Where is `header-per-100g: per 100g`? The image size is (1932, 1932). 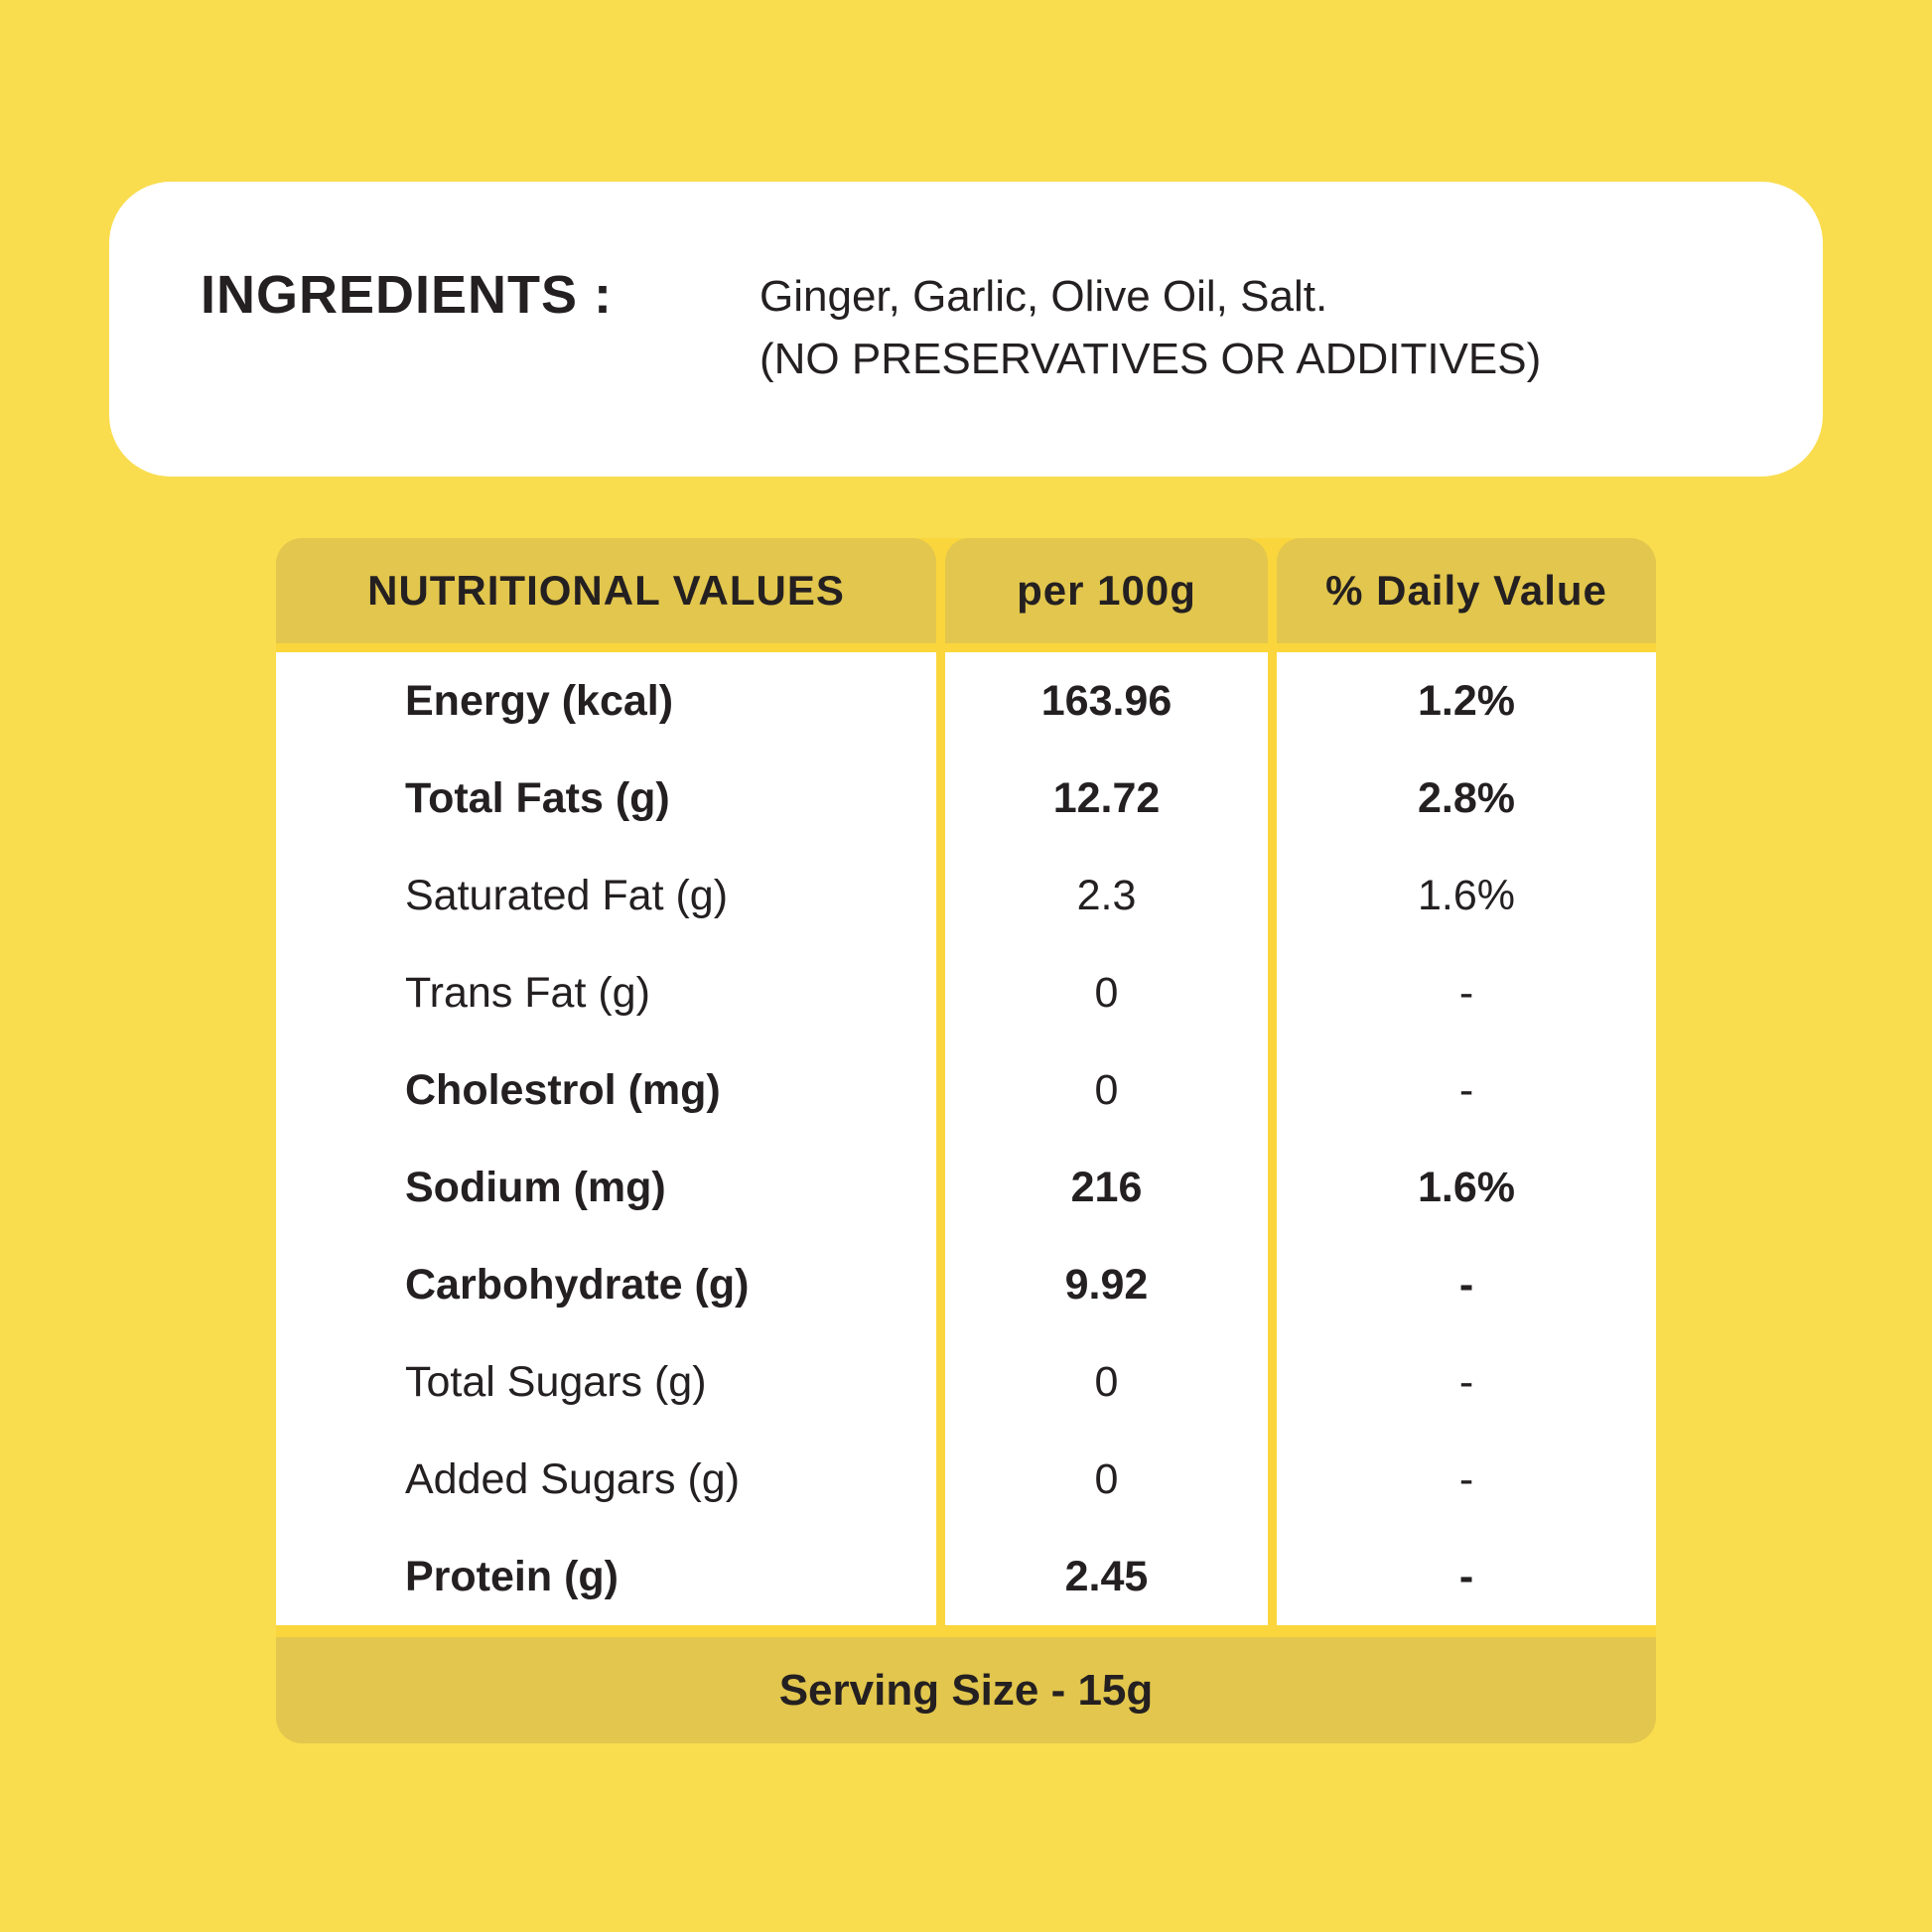
header-per-100g: per 100g is located at coordinates (1106, 590).